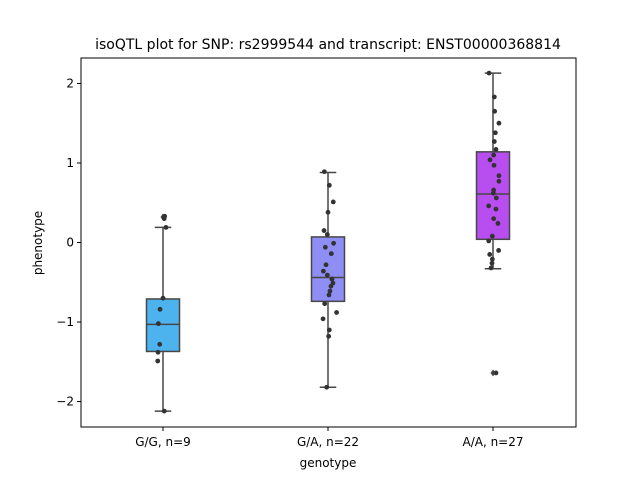 The width and height of the screenshot is (640, 480). I want to click on box, so click(163, 325).